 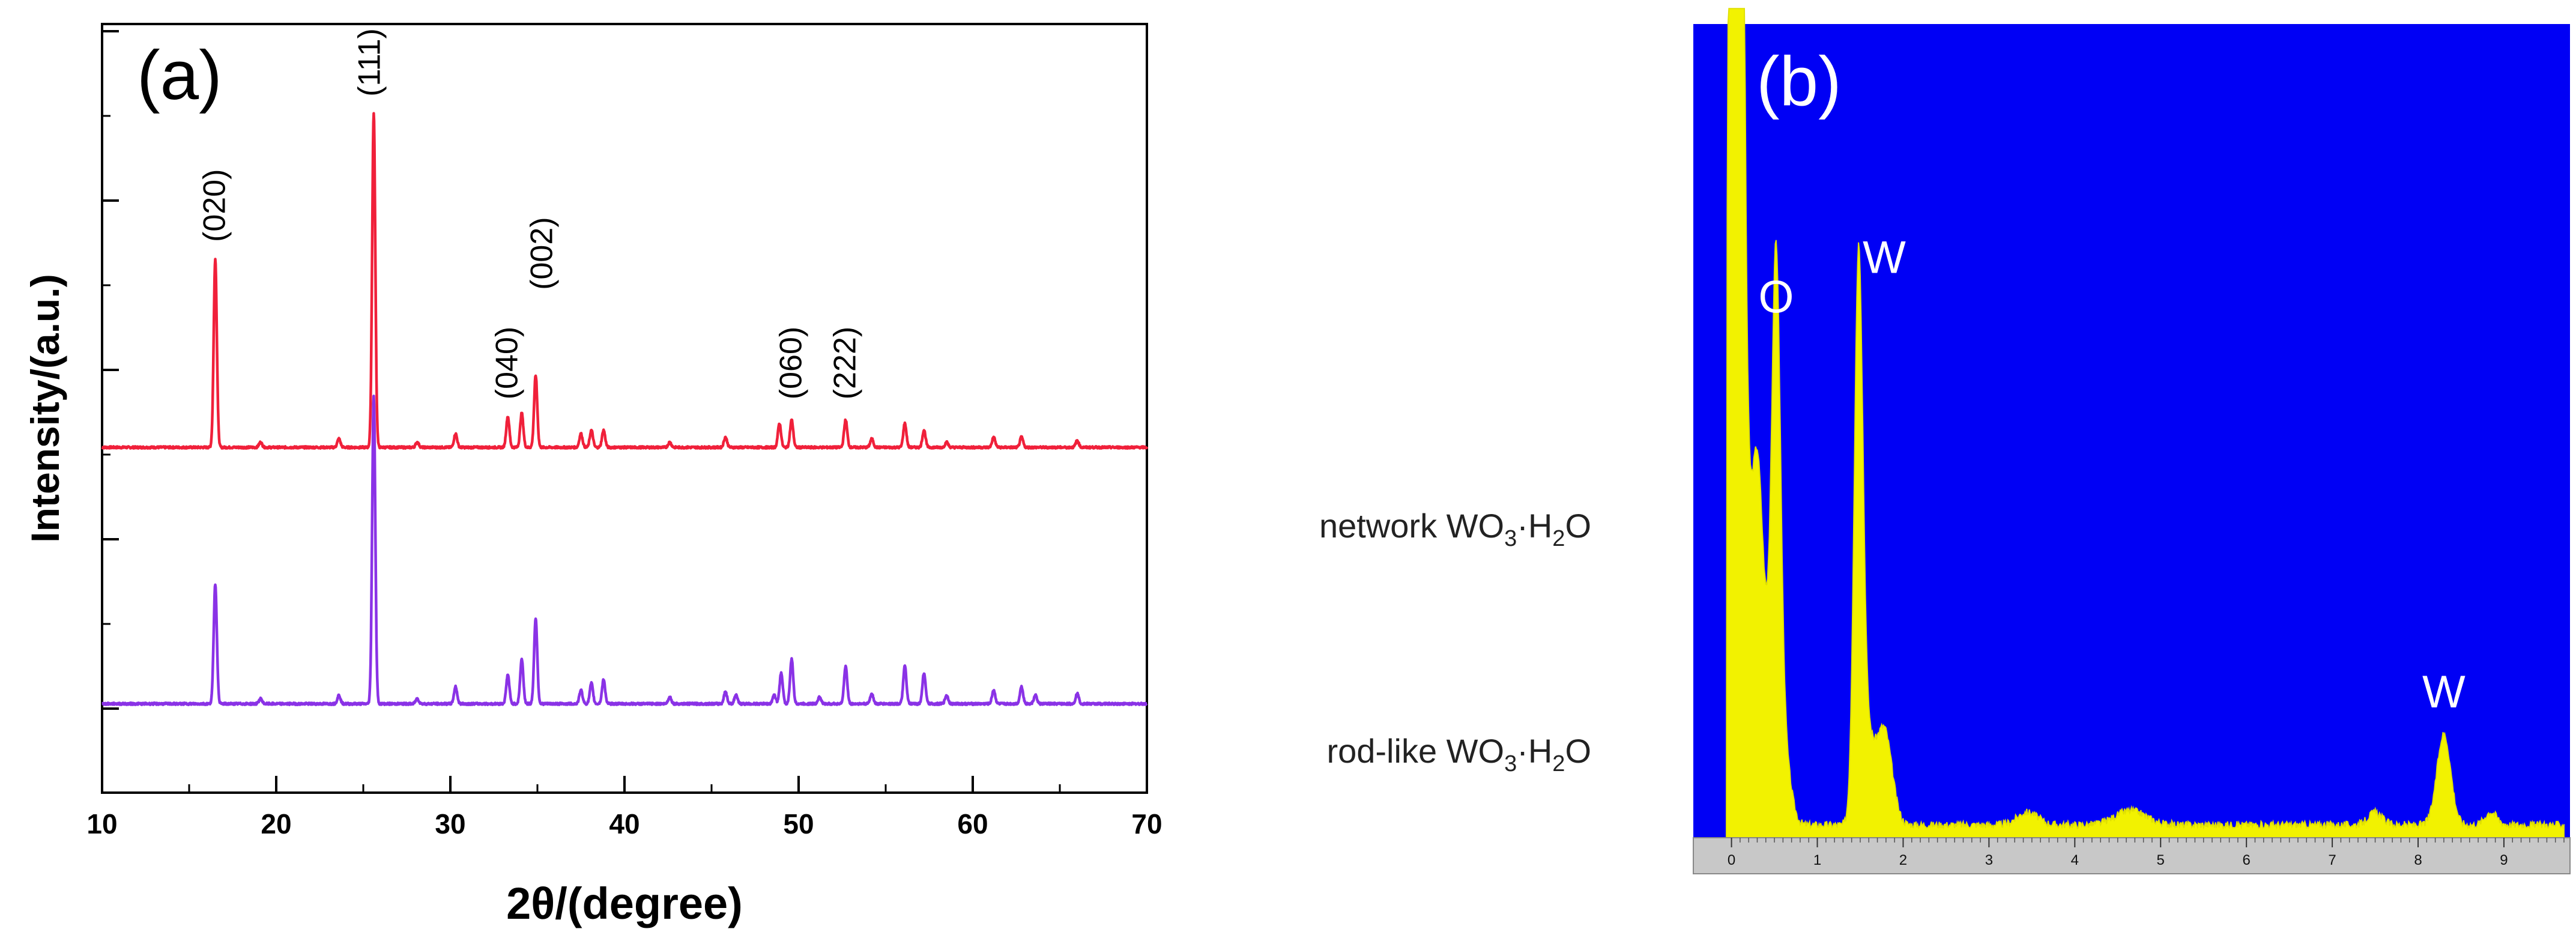 What do you see at coordinates (2112, 475) in the screenshot?
I see `panel-b-element-labels: O W W` at bounding box center [2112, 475].